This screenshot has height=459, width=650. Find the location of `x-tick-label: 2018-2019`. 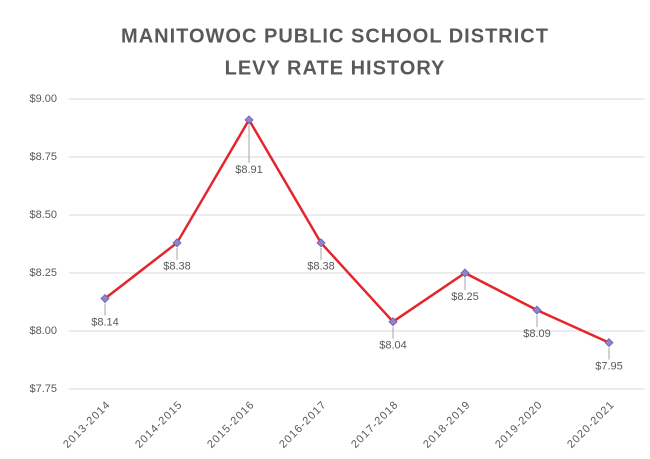

x-tick-label: 2018-2019 is located at coordinates (447, 425).